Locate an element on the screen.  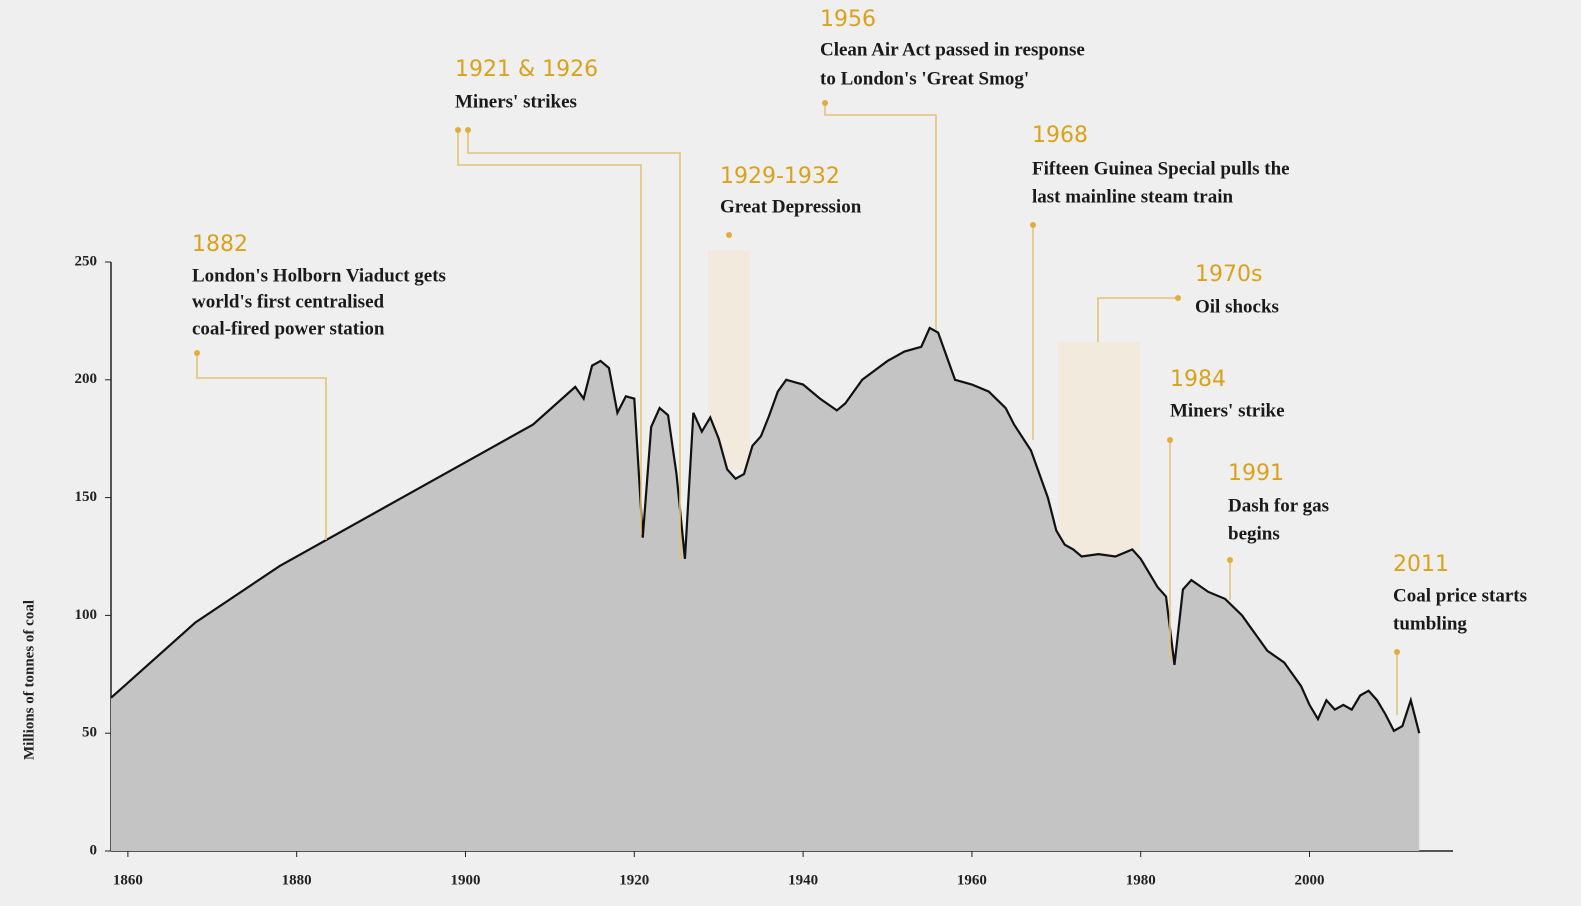
annotation-text: Fifteen Guinea Special pulls the is located at coordinates (1161, 168).